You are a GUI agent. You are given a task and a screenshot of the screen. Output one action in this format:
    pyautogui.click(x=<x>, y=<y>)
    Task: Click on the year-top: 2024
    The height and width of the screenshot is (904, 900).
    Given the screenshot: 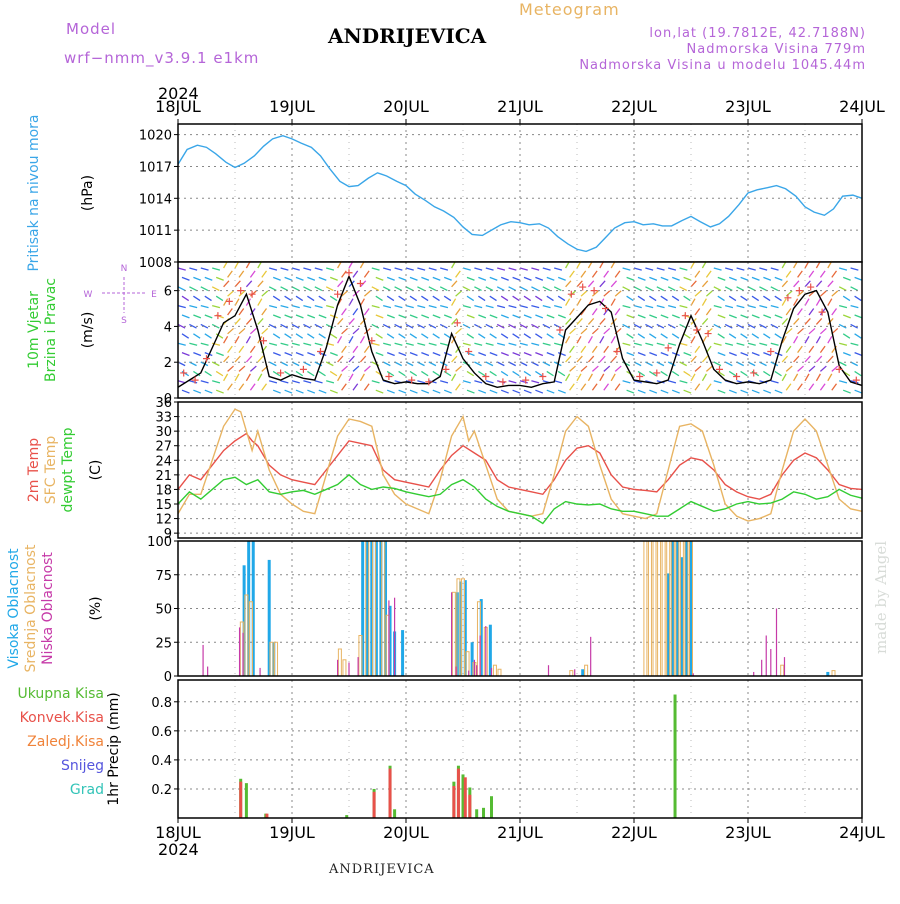 What is the action you would take?
    pyautogui.click(x=178, y=93)
    